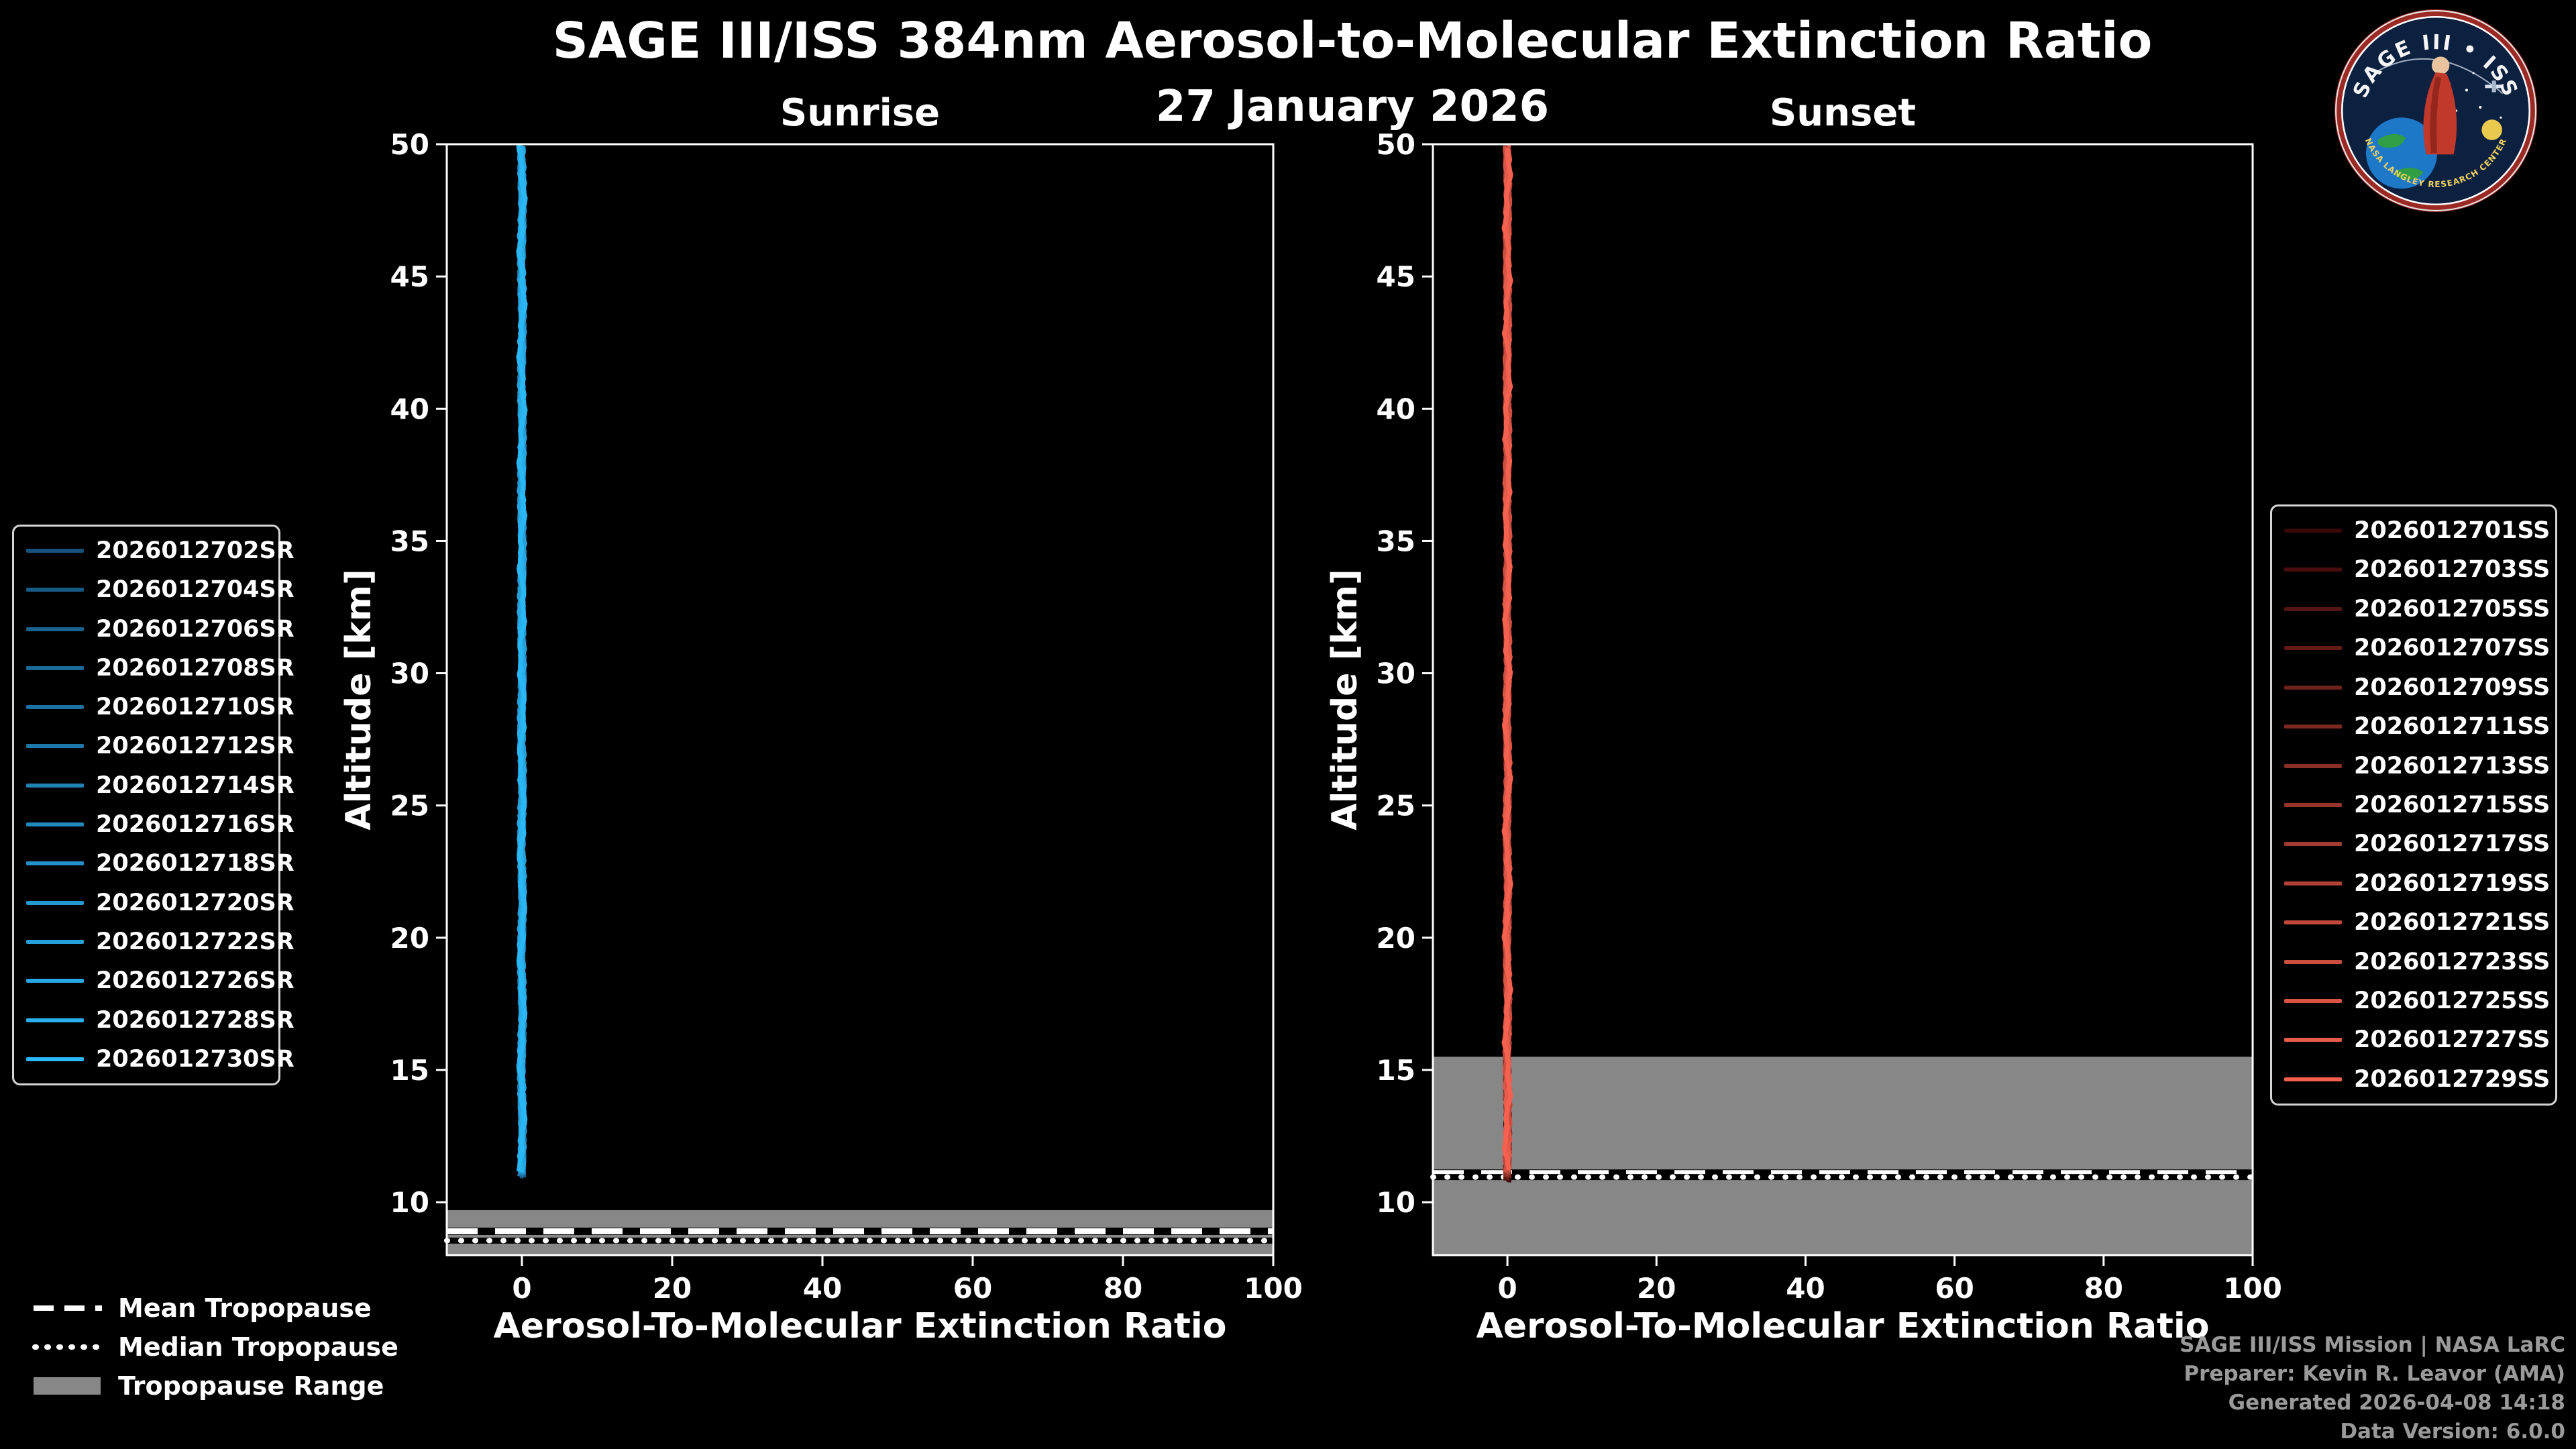  I want to click on svg-text: 80, so click(1123, 1288).